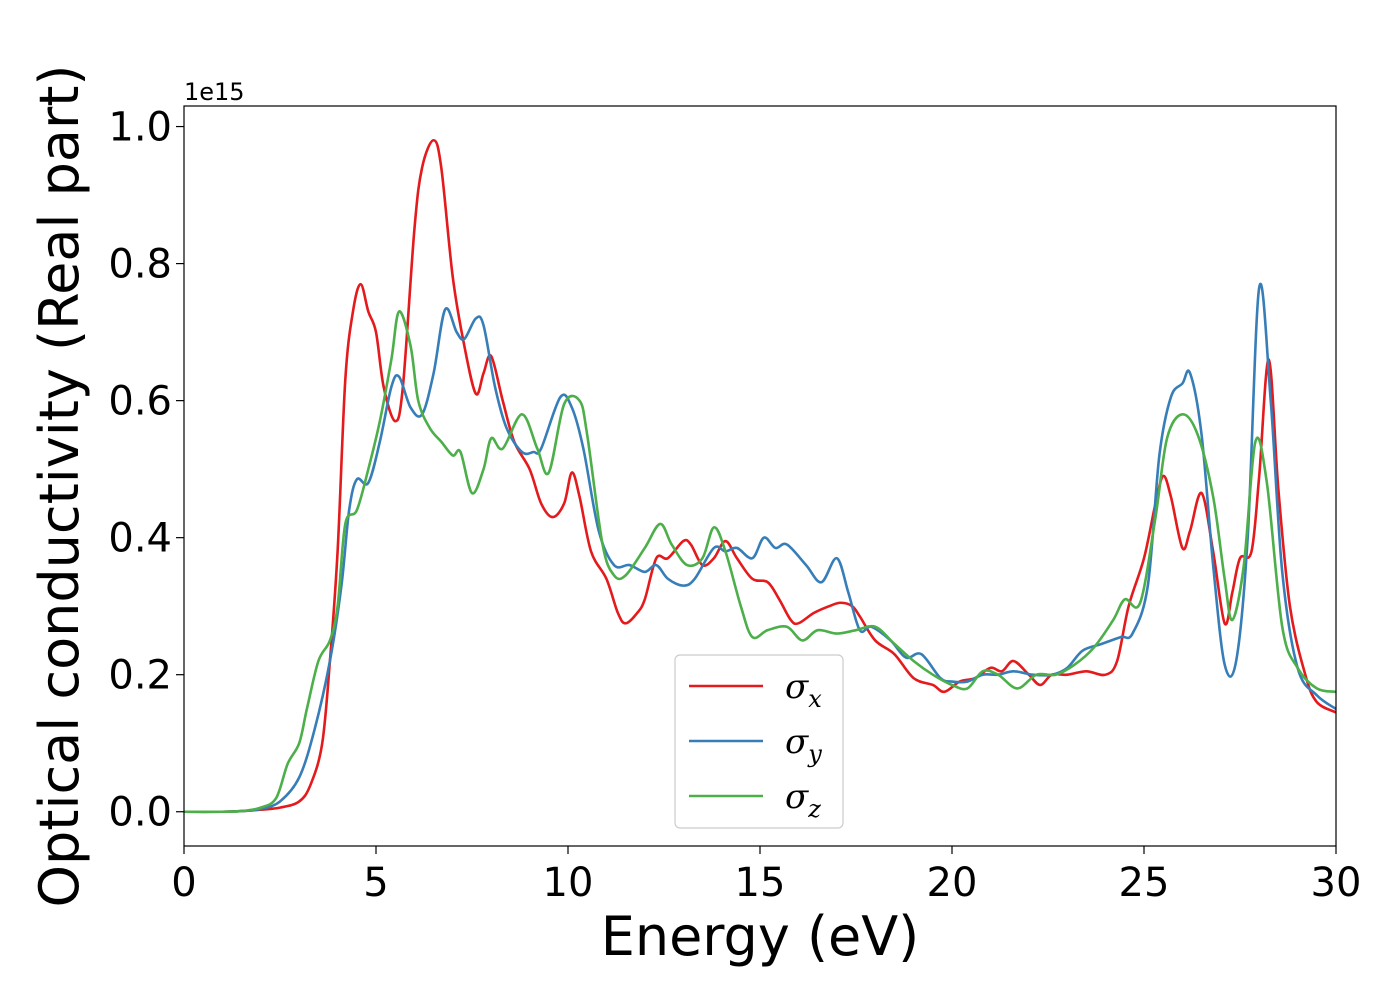 This screenshot has height=1004, width=1400. What do you see at coordinates (214, 92) in the screenshot?
I see `y-axis-offset-label: 1e15` at bounding box center [214, 92].